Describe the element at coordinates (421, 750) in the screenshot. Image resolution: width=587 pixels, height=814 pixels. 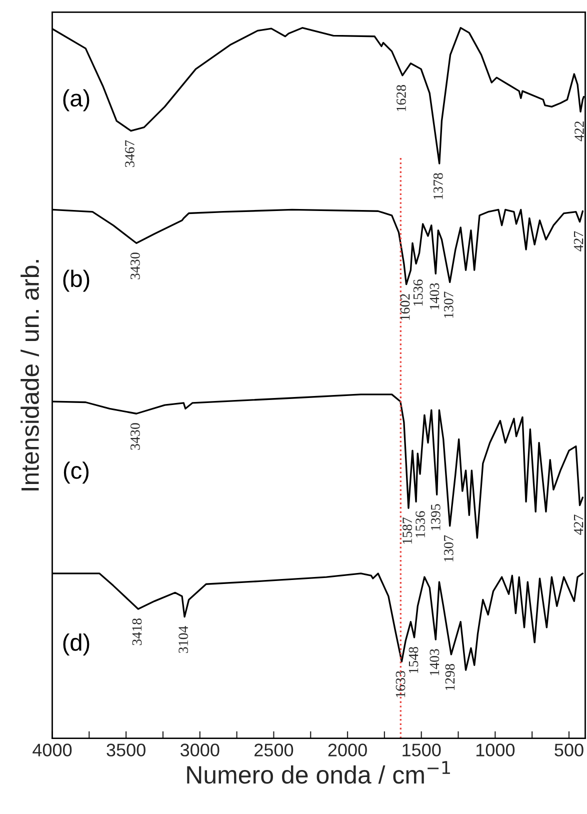
I see `x-tick-label: 1500` at that location.